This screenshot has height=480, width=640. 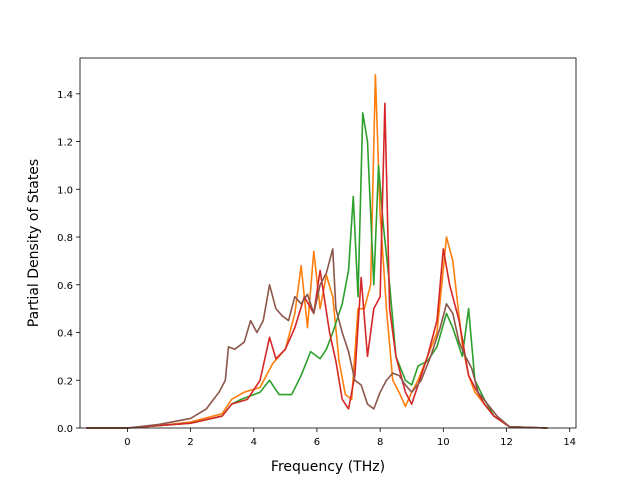 What do you see at coordinates (506, 442) in the screenshot?
I see `x-tick-label: 12` at bounding box center [506, 442].